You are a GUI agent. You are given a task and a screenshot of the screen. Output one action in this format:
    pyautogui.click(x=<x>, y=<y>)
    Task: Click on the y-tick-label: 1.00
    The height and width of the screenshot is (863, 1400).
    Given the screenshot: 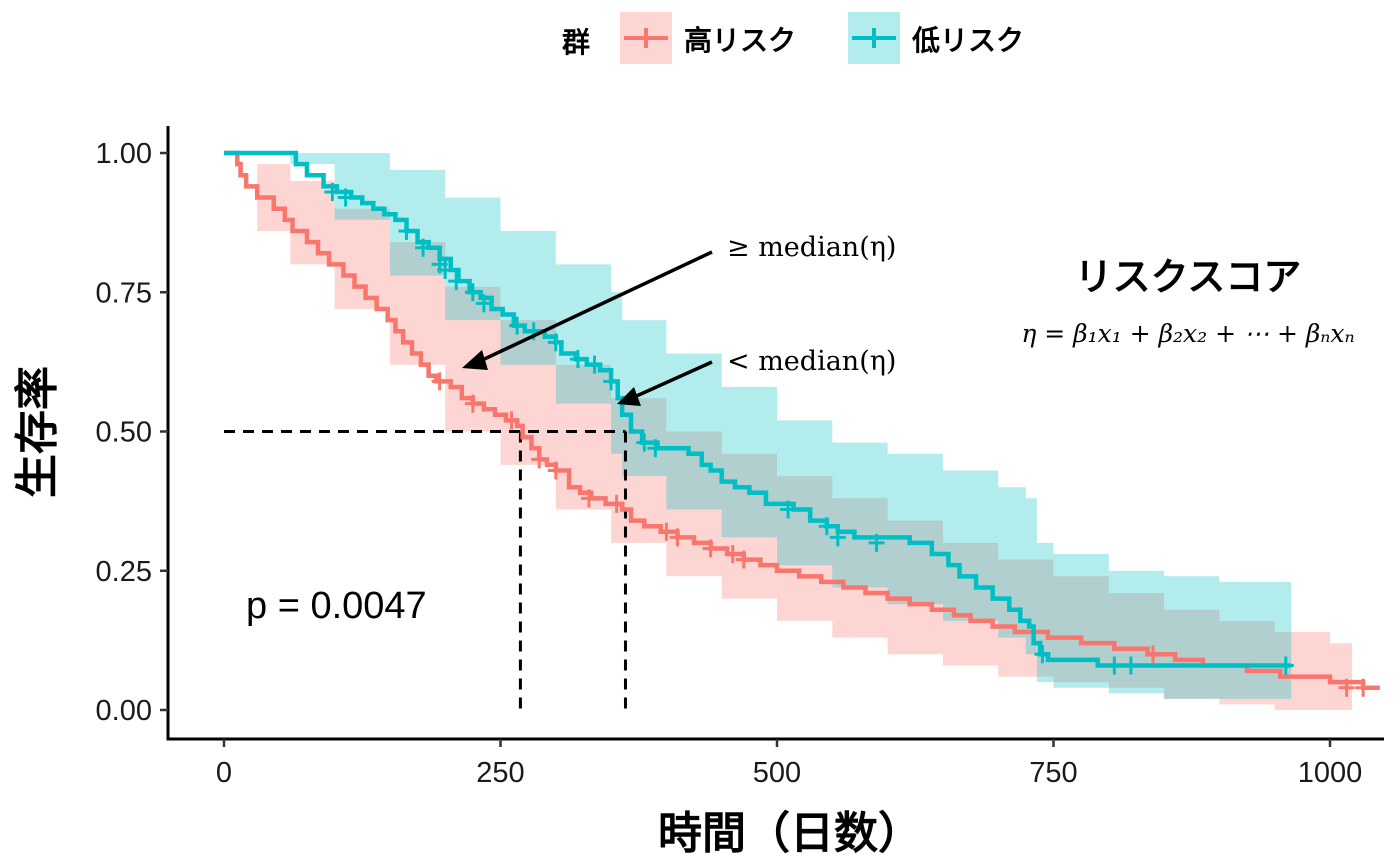 What is the action you would take?
    pyautogui.click(x=124, y=154)
    